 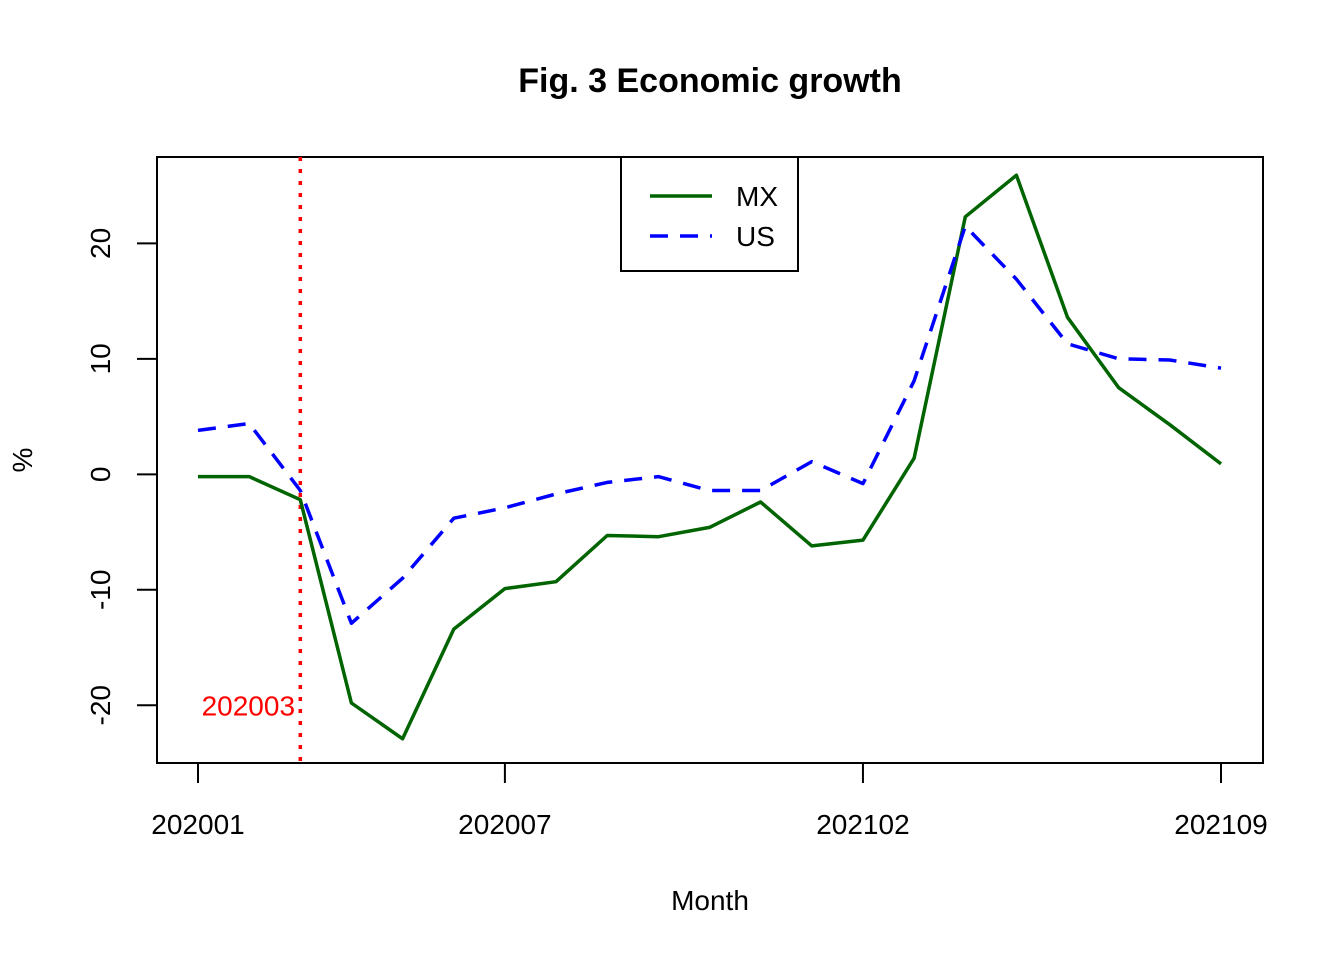 I want to click on legend-box, so click(x=709, y=214).